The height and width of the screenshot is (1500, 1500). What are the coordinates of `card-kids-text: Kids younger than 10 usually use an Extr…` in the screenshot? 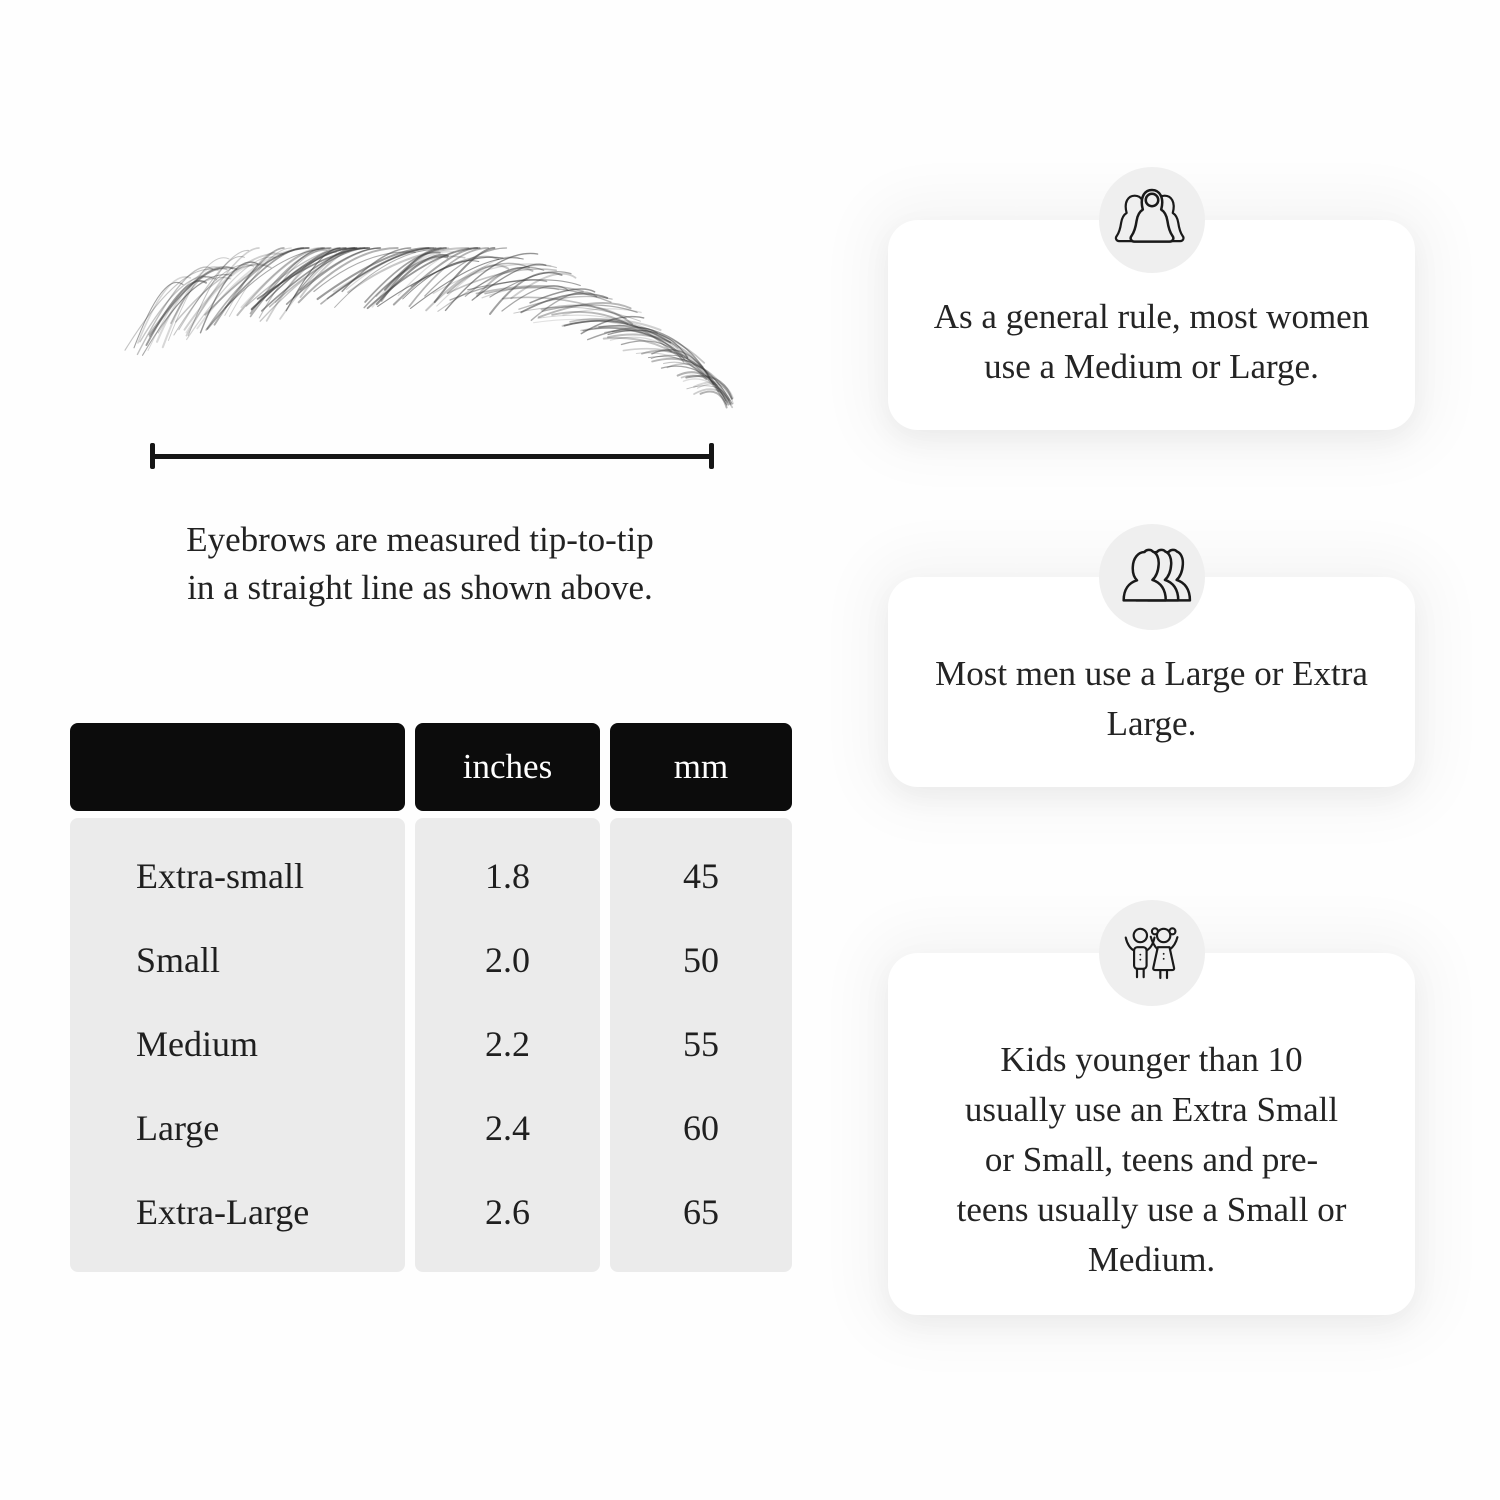 It's located at (1151, 1159).